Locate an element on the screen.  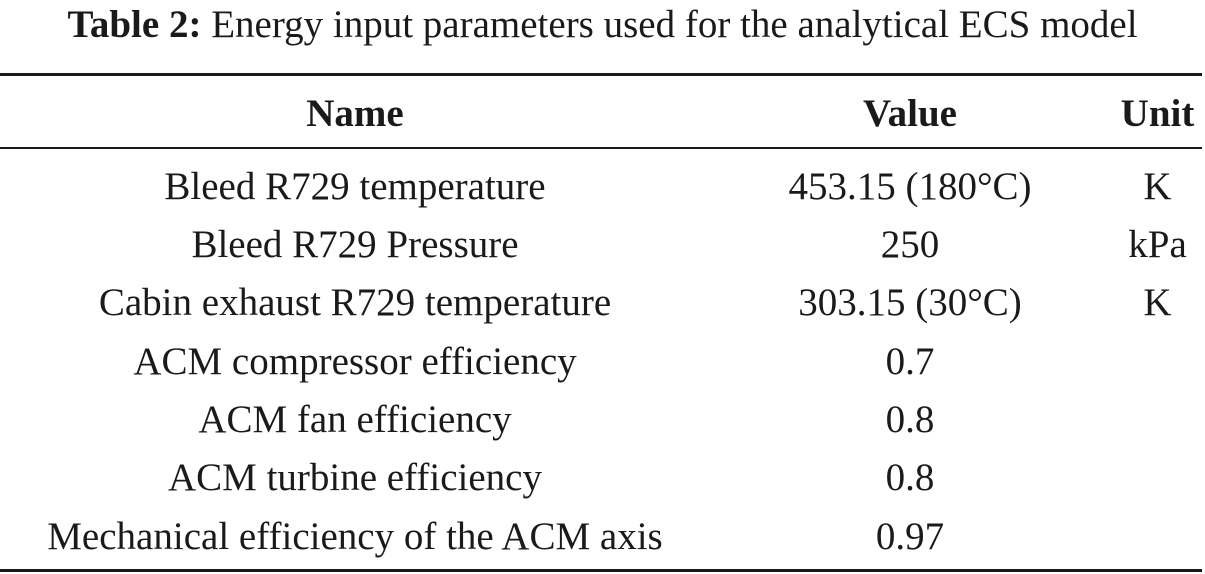
table-row: Bleed R729 temperature 453.15 (180°C) K is located at coordinates (602, 187).